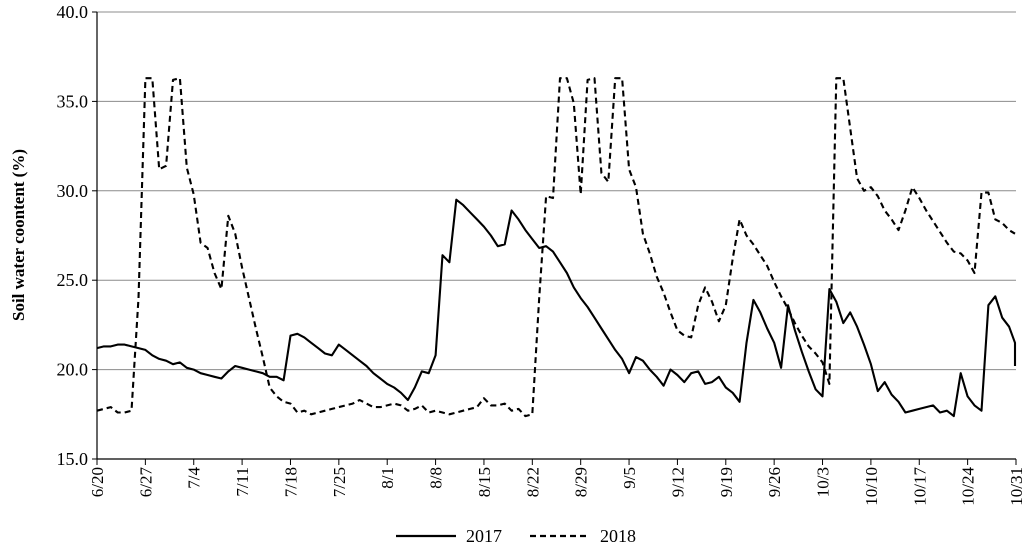 The width and height of the screenshot is (1033, 553). I want to click on y-tick-label: 40.0, so click(73, 12).